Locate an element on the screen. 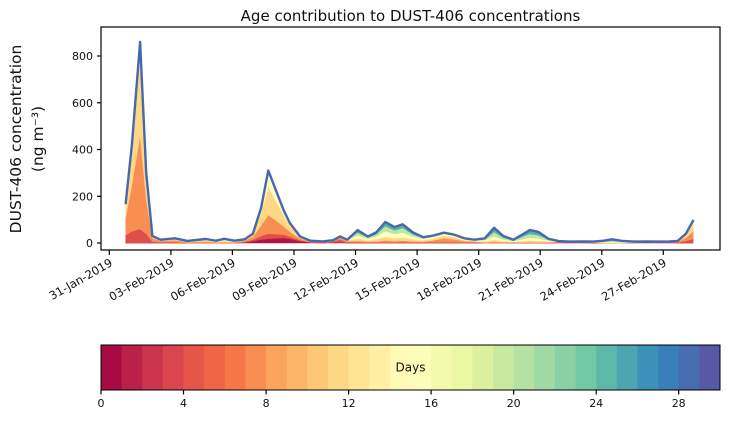 The height and width of the screenshot is (425, 730). y-tick-label: 400 is located at coordinates (82, 150).